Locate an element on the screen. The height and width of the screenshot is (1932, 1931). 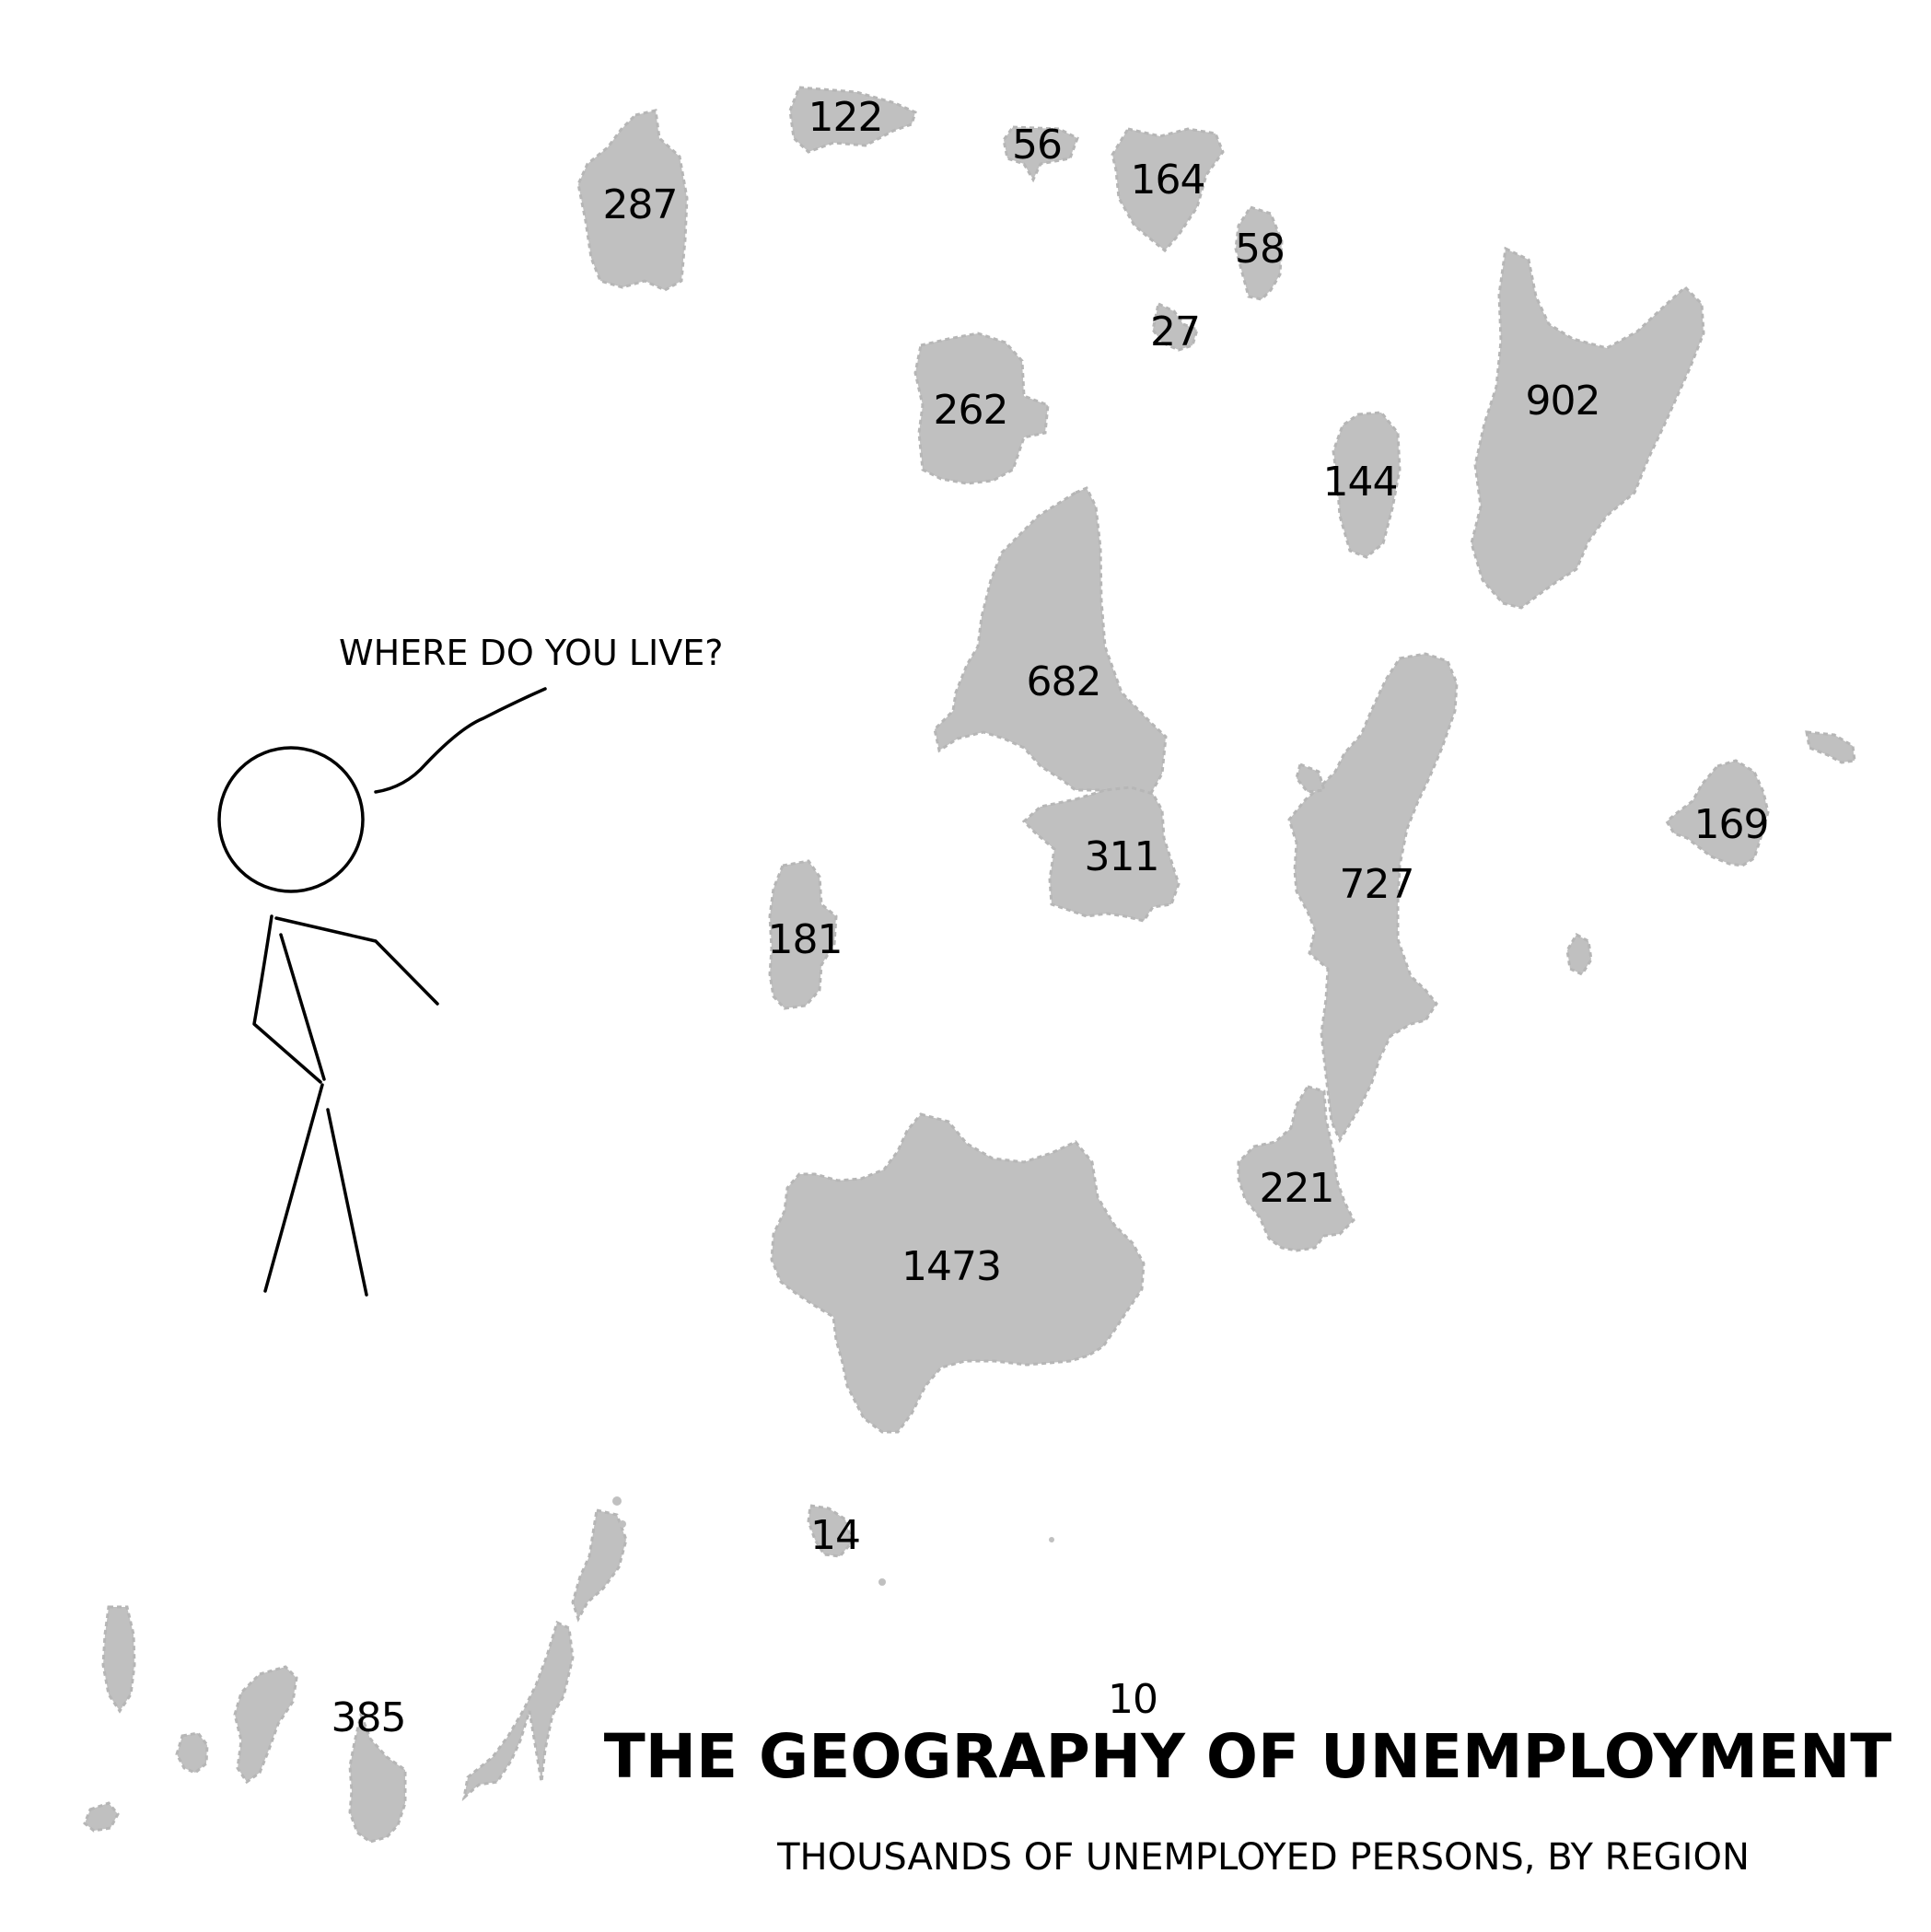
region-shape-385-lanzarote is located at coordinates (599, 1565).